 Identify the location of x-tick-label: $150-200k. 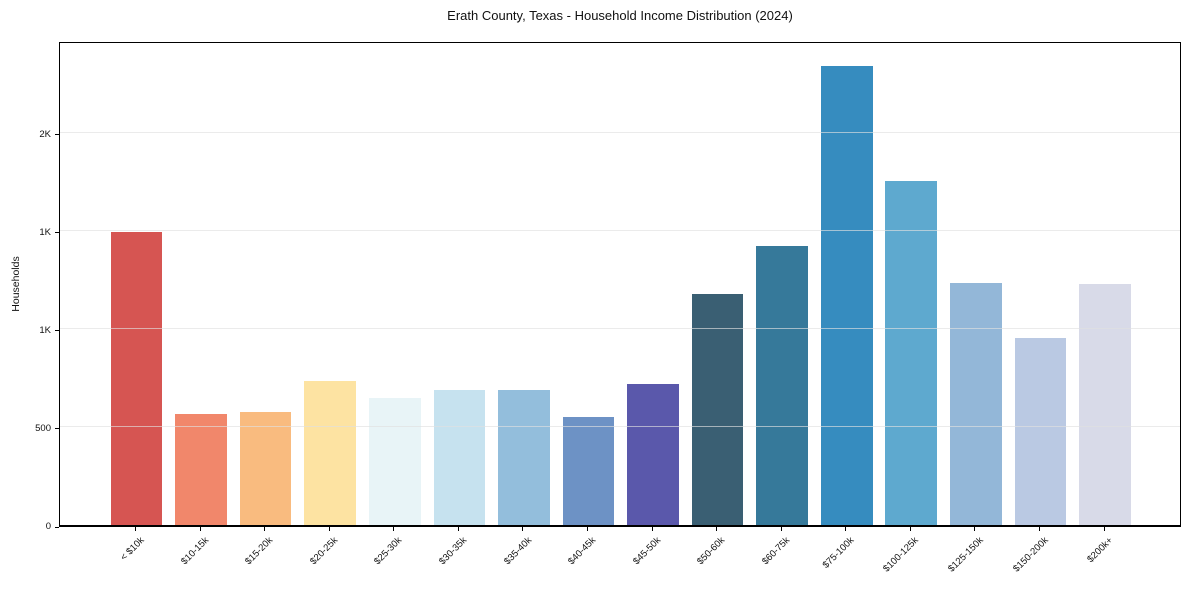
(1030, 555).